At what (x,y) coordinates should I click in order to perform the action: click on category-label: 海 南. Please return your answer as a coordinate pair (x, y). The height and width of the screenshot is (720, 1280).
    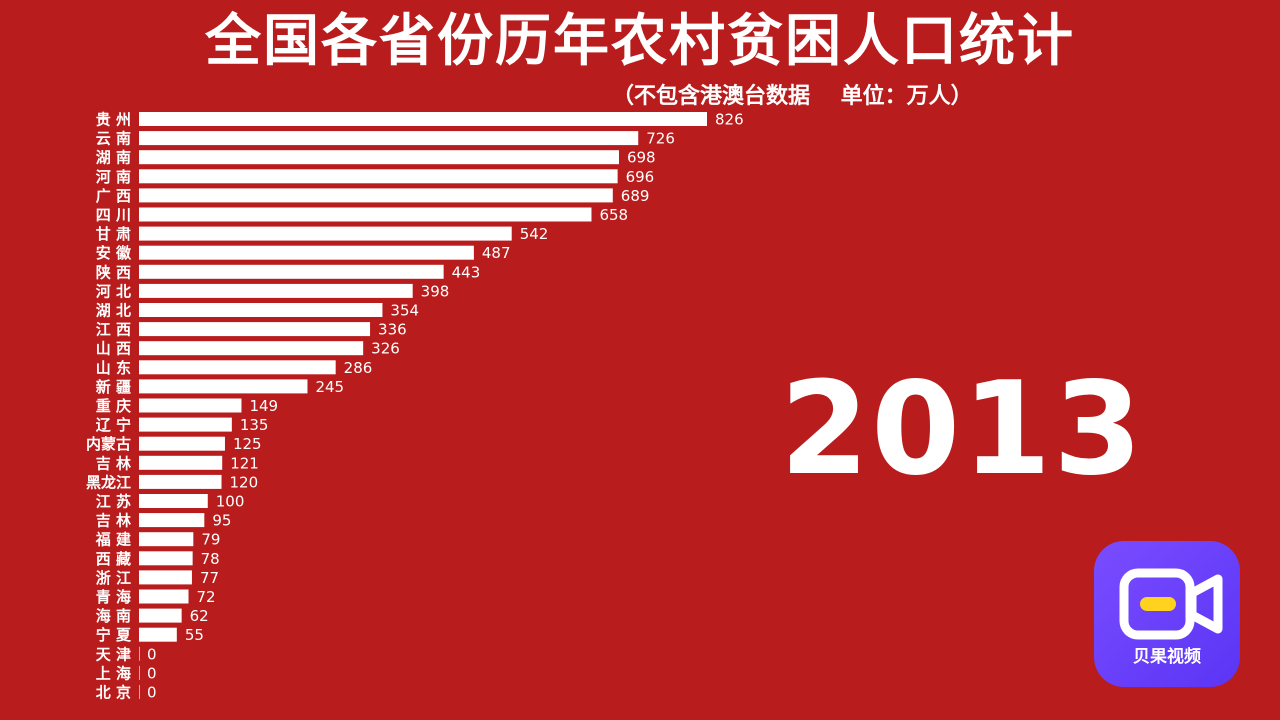
    Looking at the image, I should click on (113, 616).